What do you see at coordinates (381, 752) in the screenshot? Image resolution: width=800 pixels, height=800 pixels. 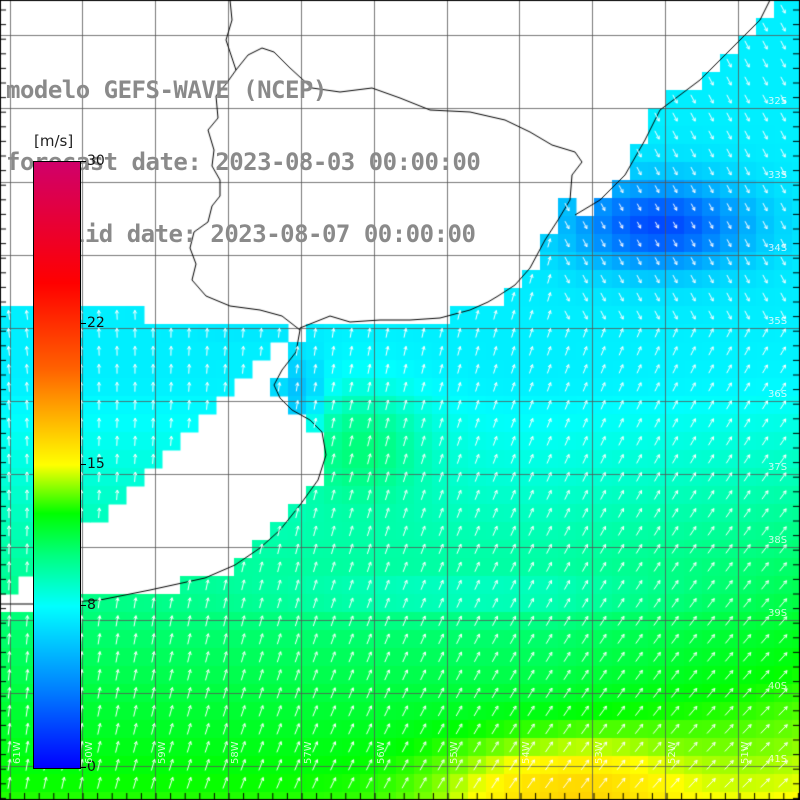 I see `longitude-label: 56W` at bounding box center [381, 752].